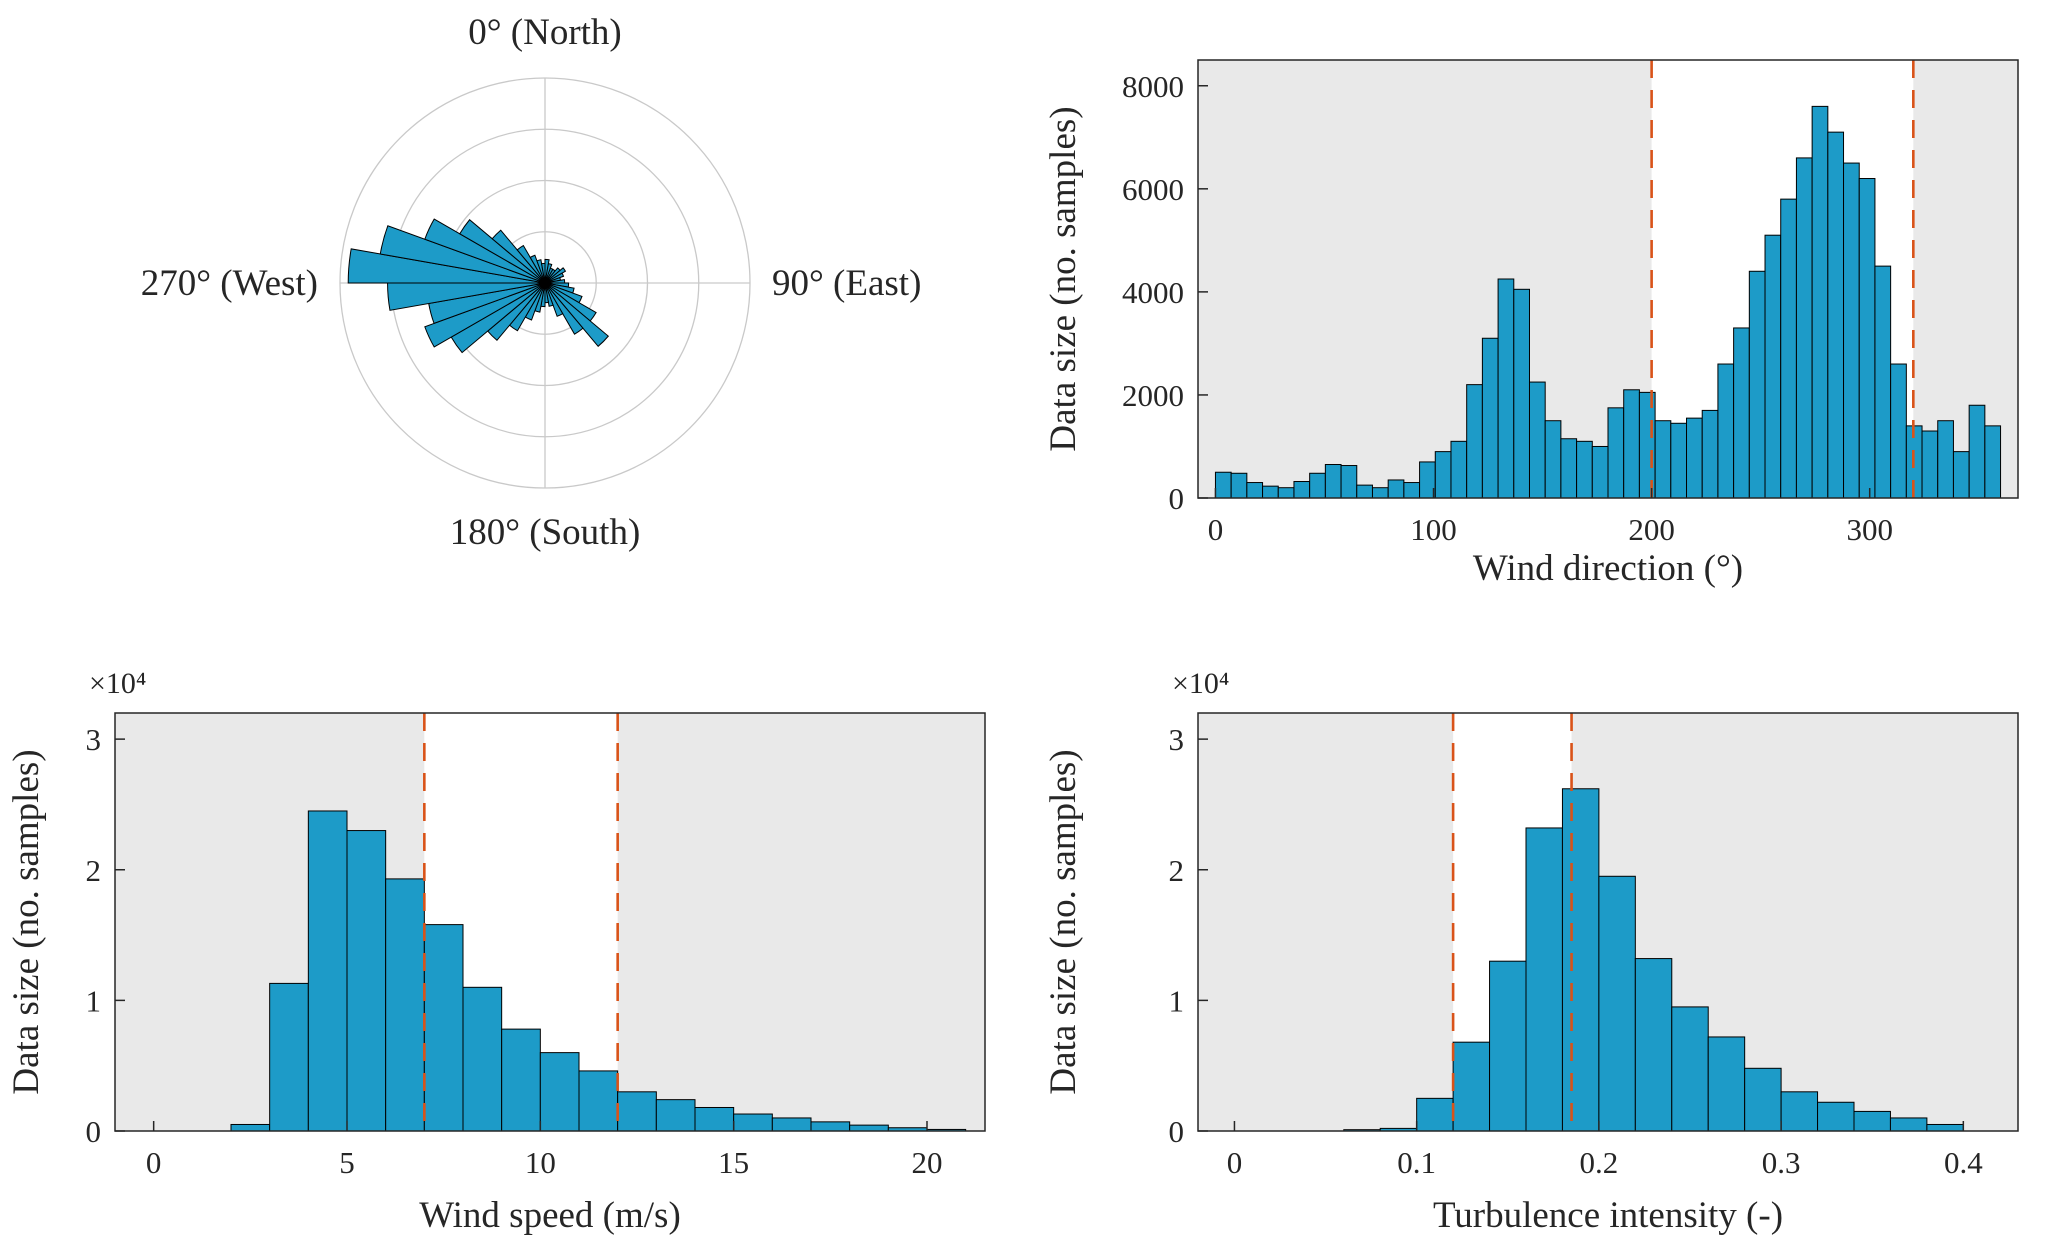  Describe the element at coordinates (1608, 568) in the screenshot. I see `x-axis-label: Wind direction (°)` at that location.